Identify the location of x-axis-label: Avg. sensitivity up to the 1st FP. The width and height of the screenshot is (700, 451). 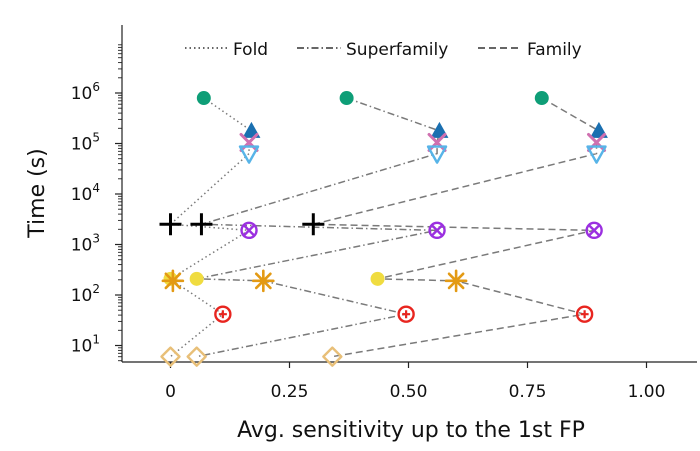
(411, 430).